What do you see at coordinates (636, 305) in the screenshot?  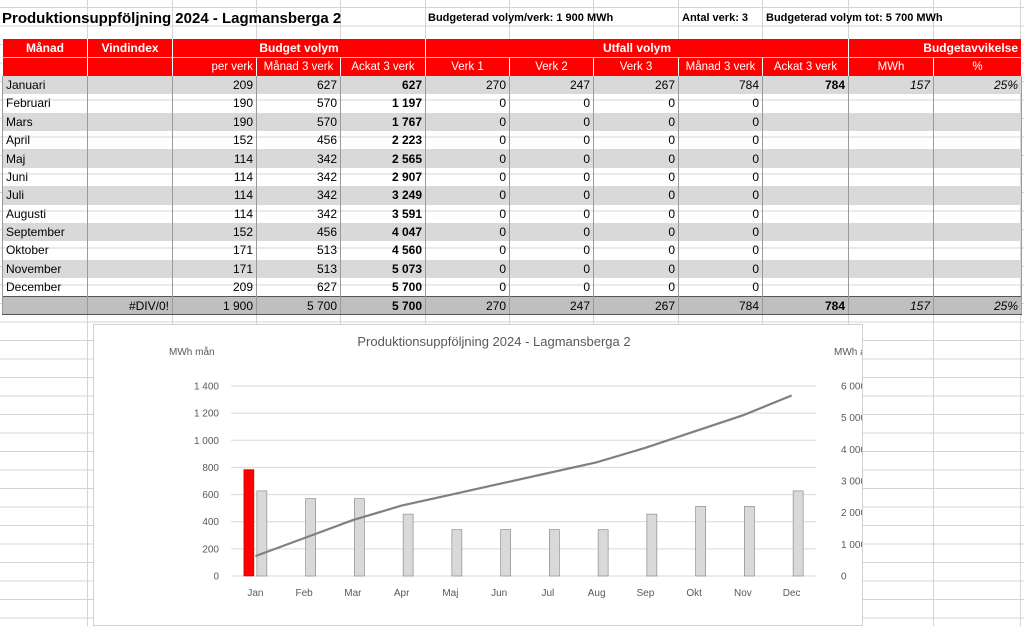 I see `cell-total-verk-3: 267` at bounding box center [636, 305].